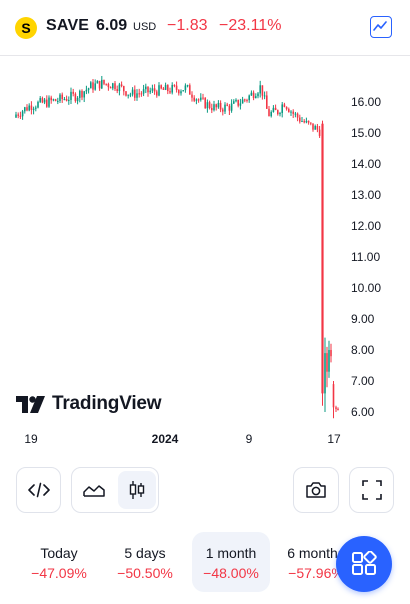 This screenshot has height=604, width=410. Describe the element at coordinates (137, 490) in the screenshot. I see `candles-button` at that location.